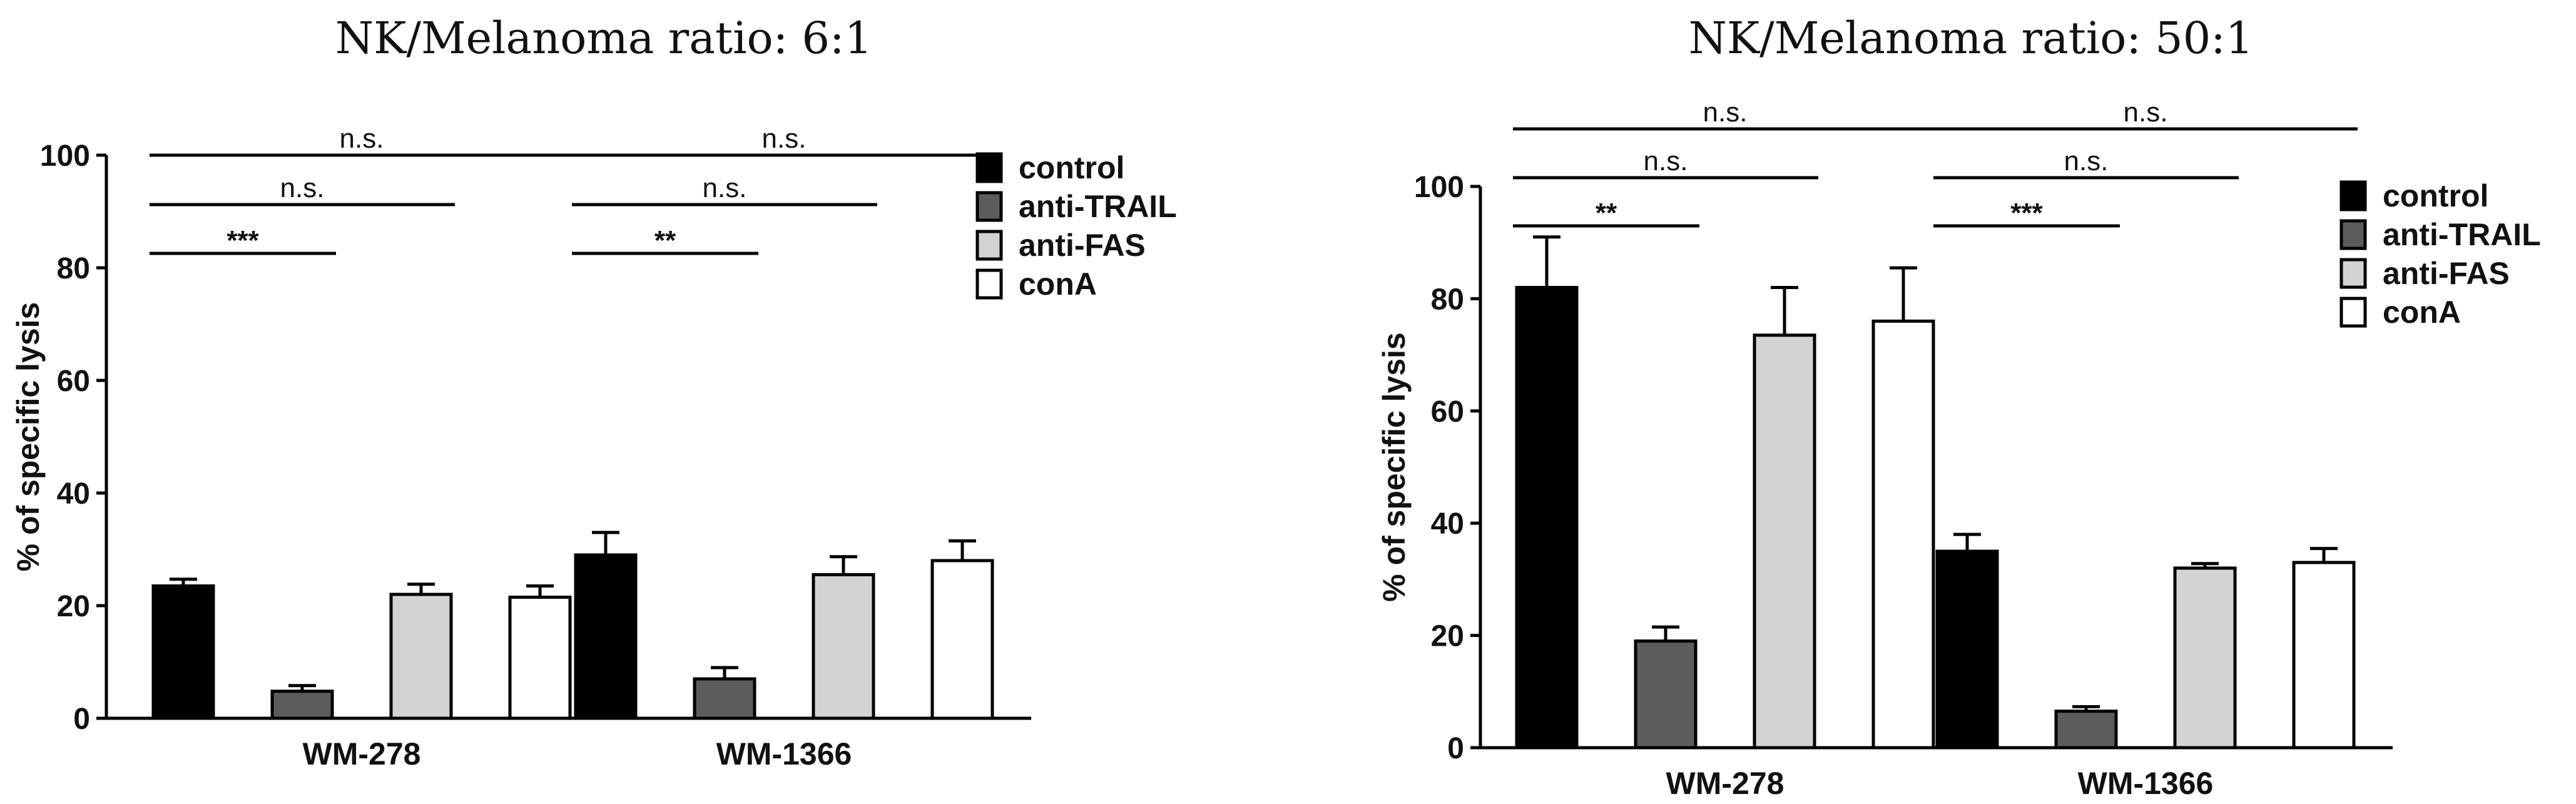 The image size is (2576, 804). What do you see at coordinates (1972, 38) in the screenshot?
I see `chart-title: NK/Melanoma ratio: 50:1` at bounding box center [1972, 38].